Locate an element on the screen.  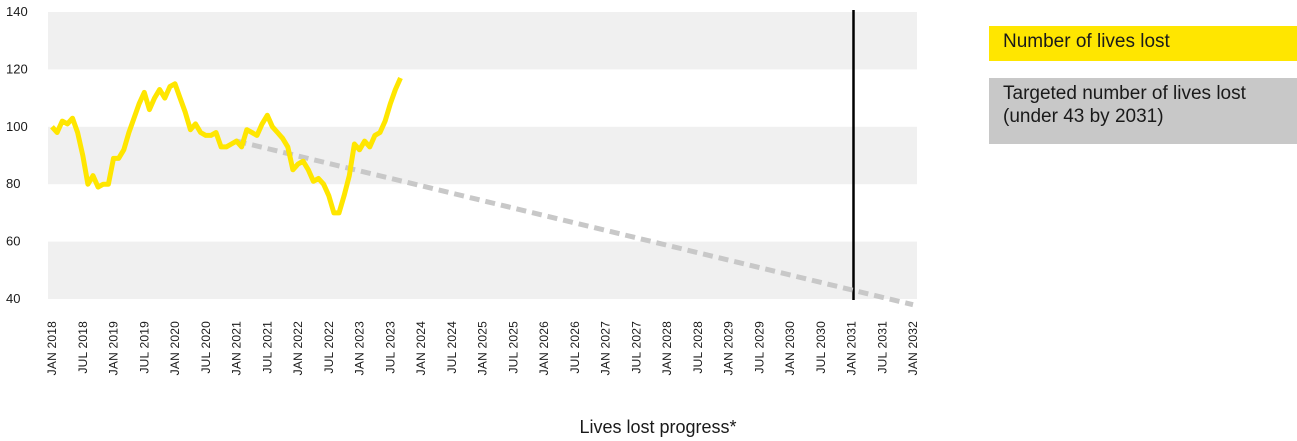
x-tick-label: JAN 2030 is located at coordinates (790, 348).